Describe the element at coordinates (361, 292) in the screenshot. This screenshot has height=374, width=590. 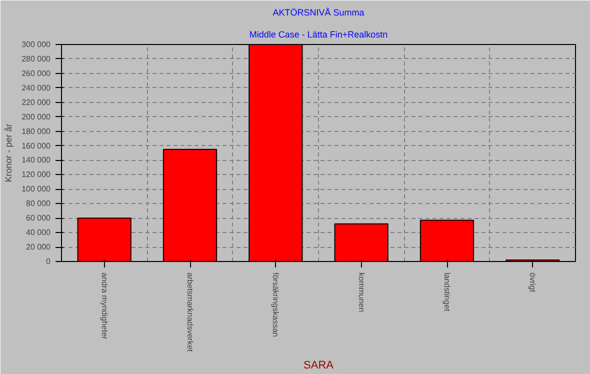
I see `x-tick-label: kommunen` at that location.